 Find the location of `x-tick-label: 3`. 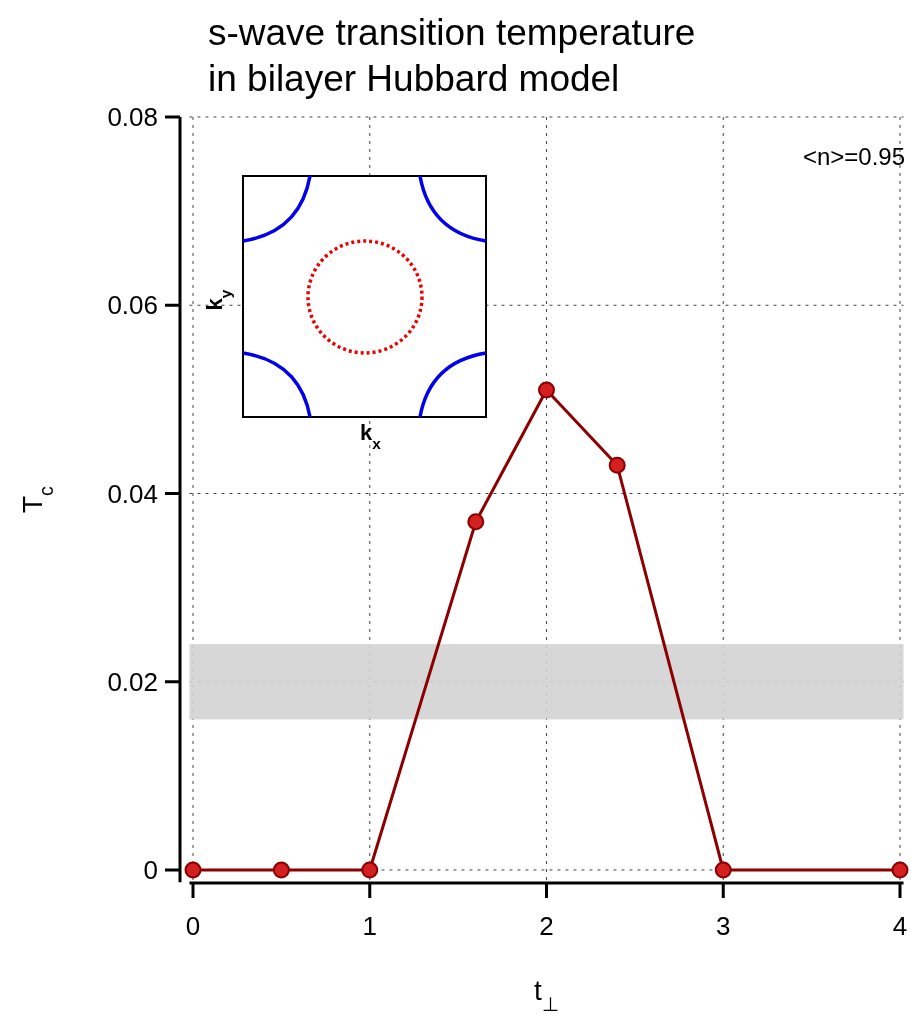

x-tick-label: 3 is located at coordinates (723, 926).